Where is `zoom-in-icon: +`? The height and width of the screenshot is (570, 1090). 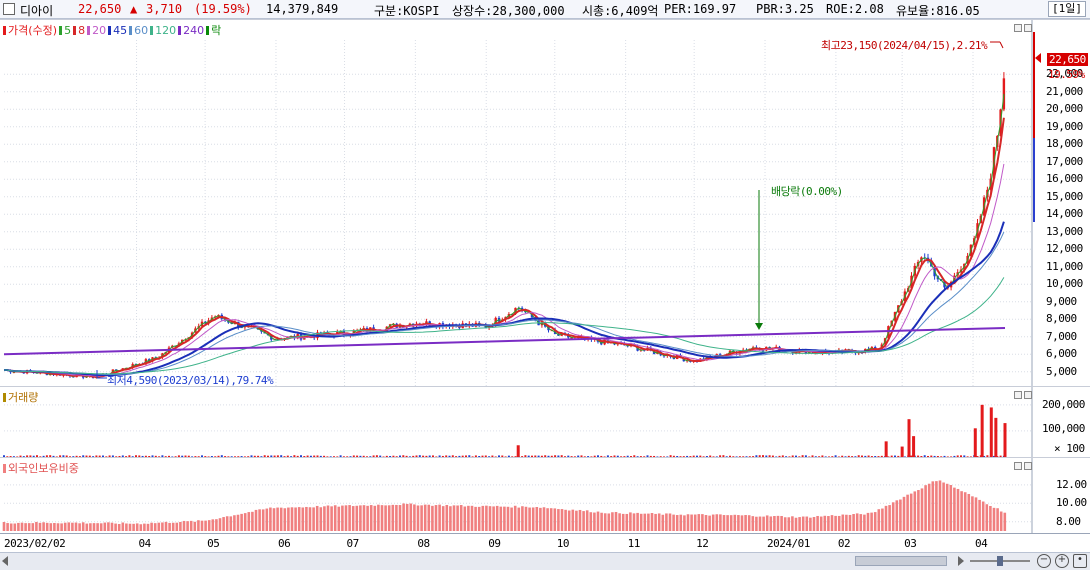
zoom-in-icon: + is located at coordinates (1062, 561).